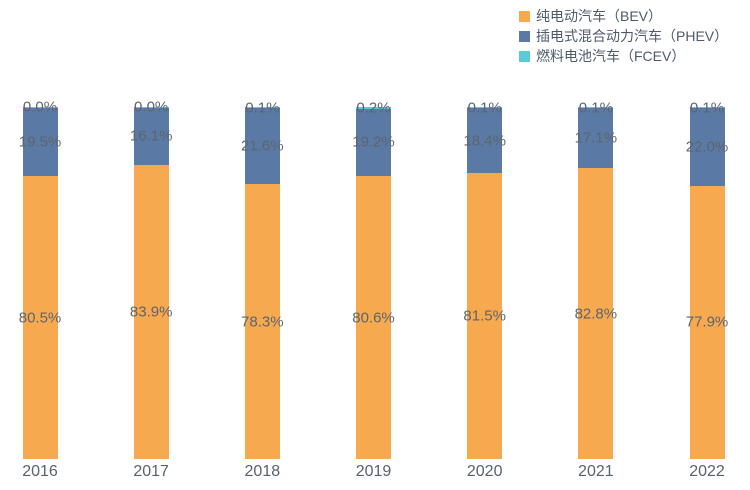 The image size is (750, 490). What do you see at coordinates (596, 107) in the screenshot?
I see `bar-segment-fcev-2021` at bounding box center [596, 107].